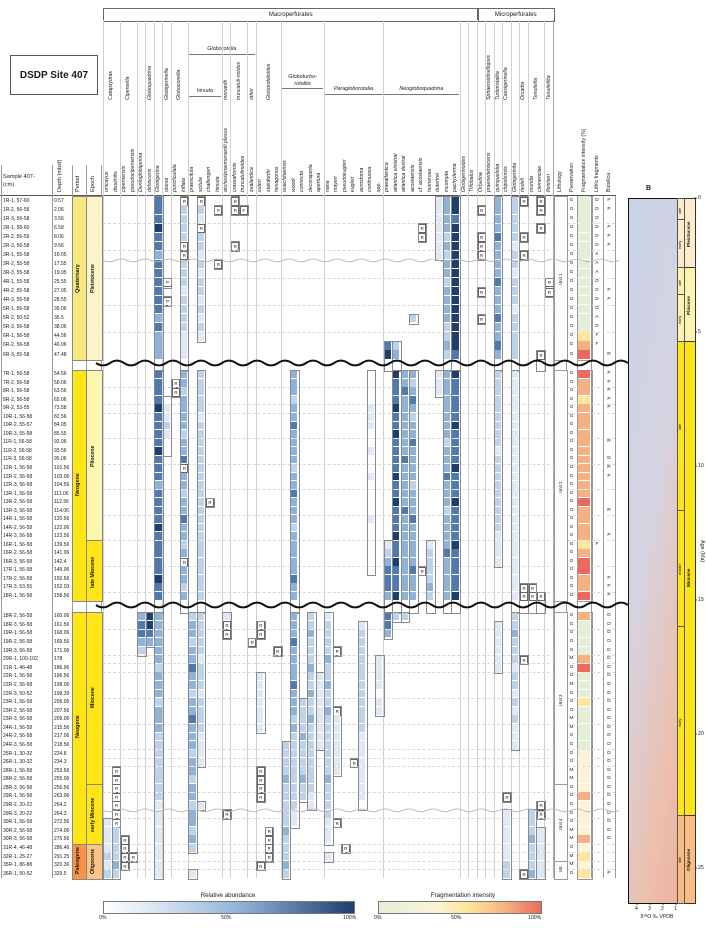 Image resolution: width=706 pixels, height=936 pixels. Describe the element at coordinates (60, 873) in the screenshot. I see `depth-value: 329.5` at that location.